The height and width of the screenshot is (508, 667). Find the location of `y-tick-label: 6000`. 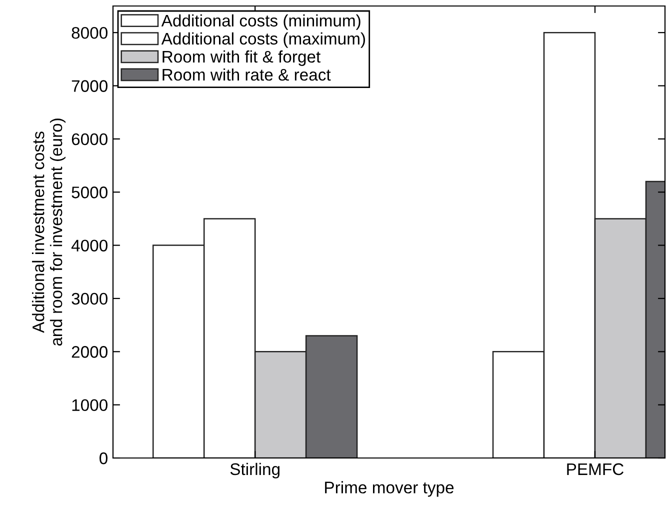

y-tick-label: 6000 is located at coordinates (90, 139).